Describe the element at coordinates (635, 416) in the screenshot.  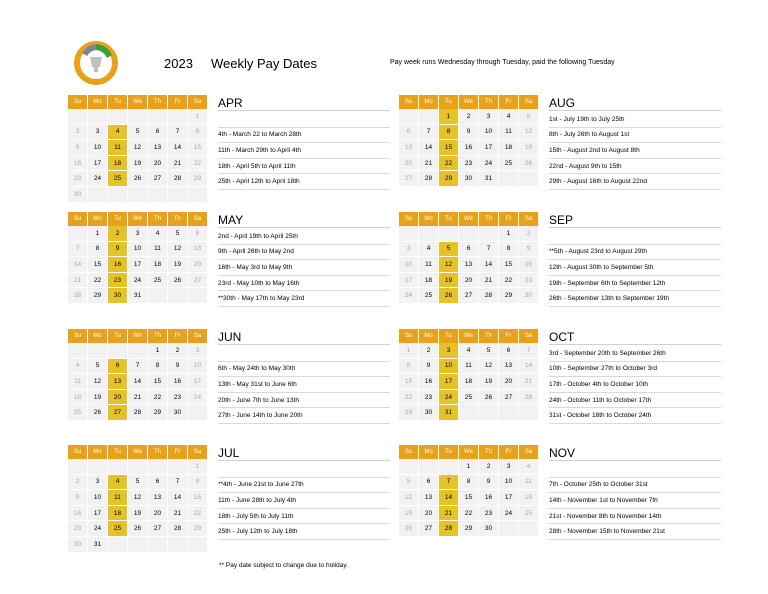
I see `pay-period-line: 31st - October 18th to October 24th` at that location.